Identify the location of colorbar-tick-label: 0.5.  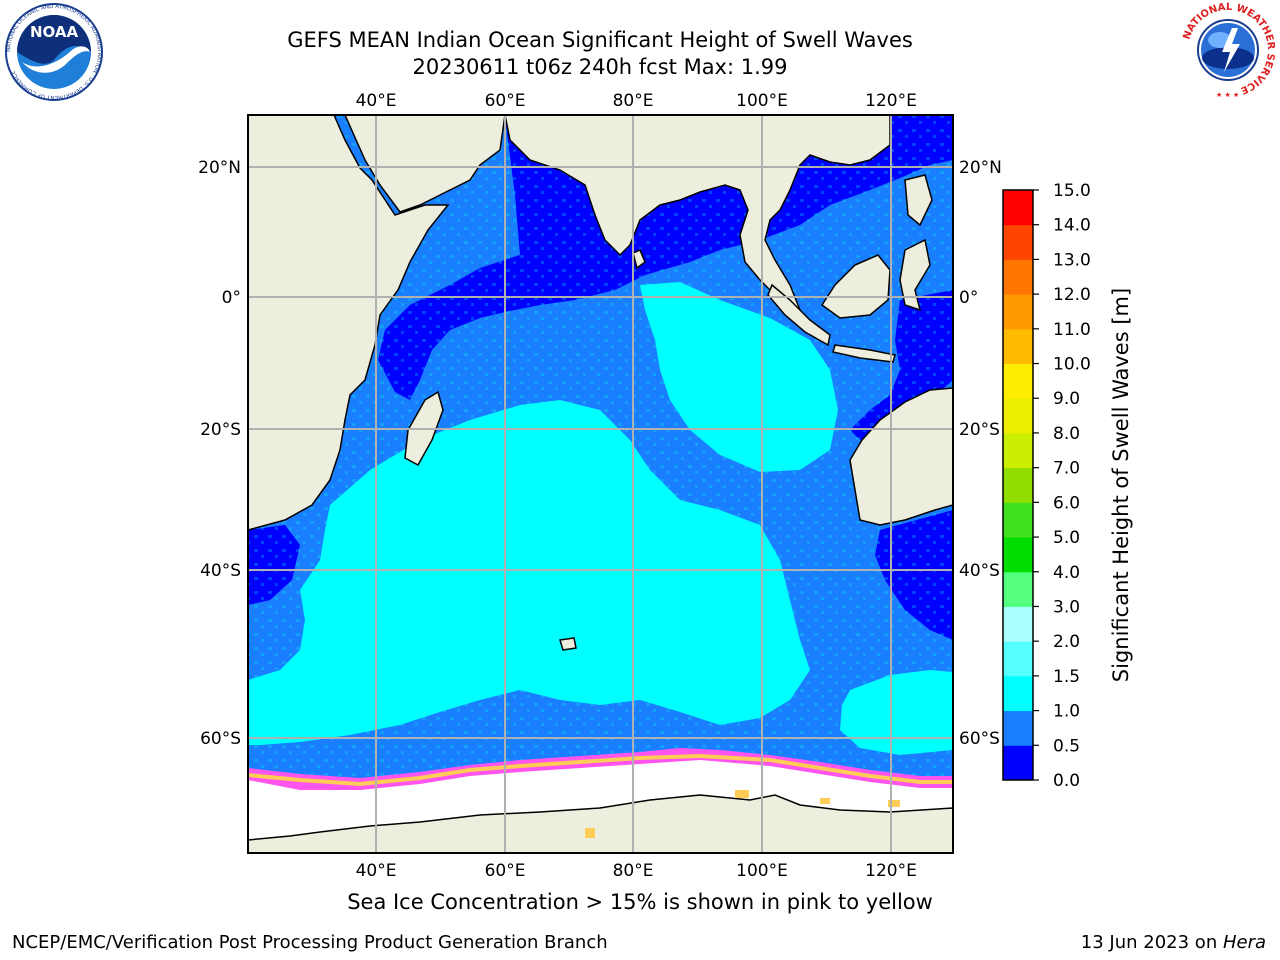
(1066, 746).